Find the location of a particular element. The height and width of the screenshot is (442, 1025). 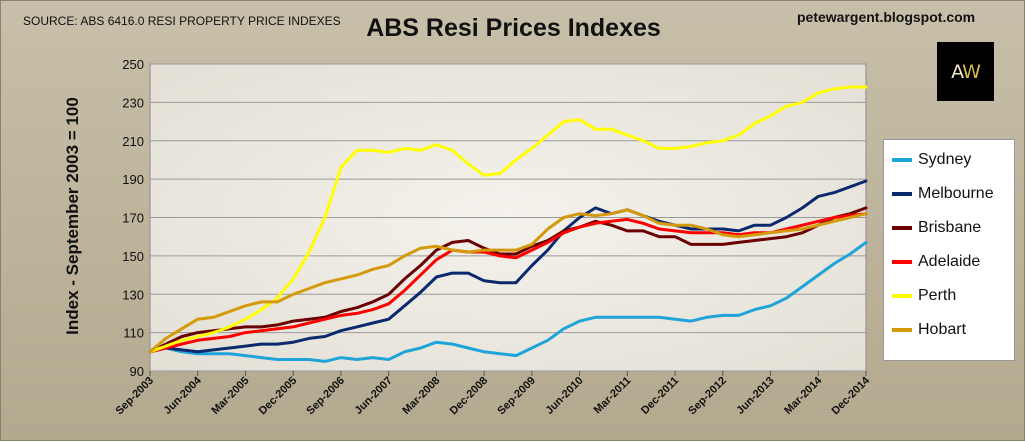

legend-item-adelaide: Adelaide is located at coordinates (936, 262).